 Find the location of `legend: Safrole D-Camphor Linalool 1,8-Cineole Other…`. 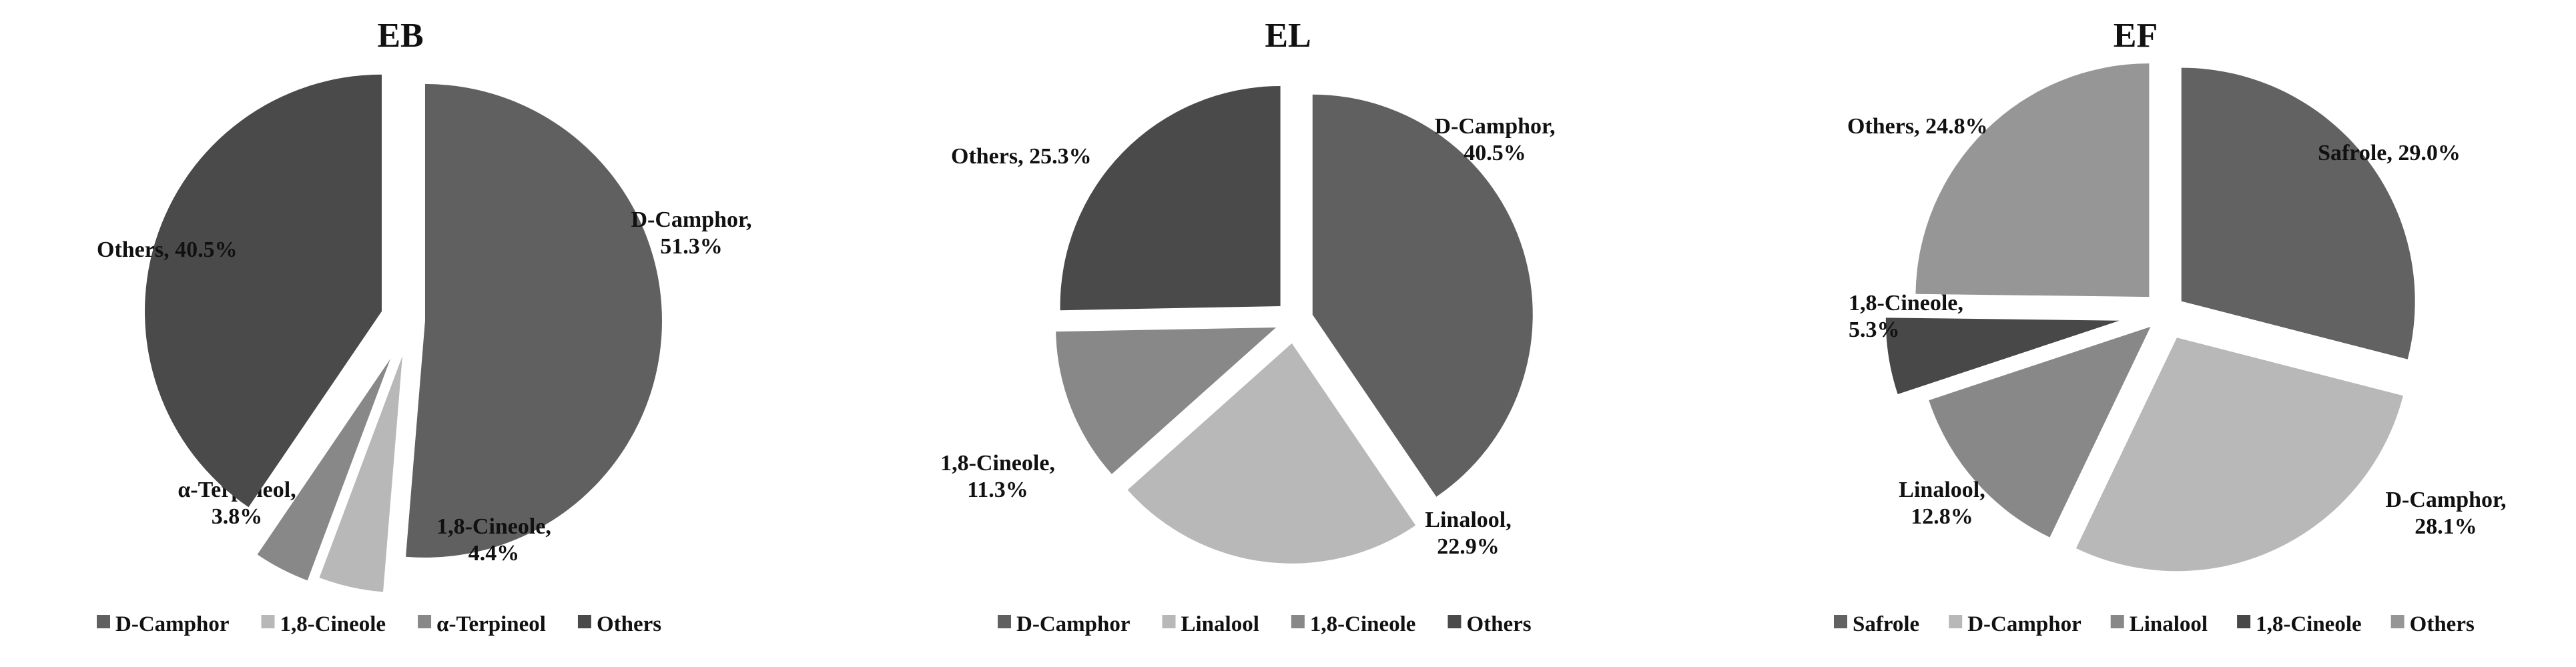

legend: Safrole D-Camphor Linalool 1,8-Cineole Other… is located at coordinates (2154, 624).